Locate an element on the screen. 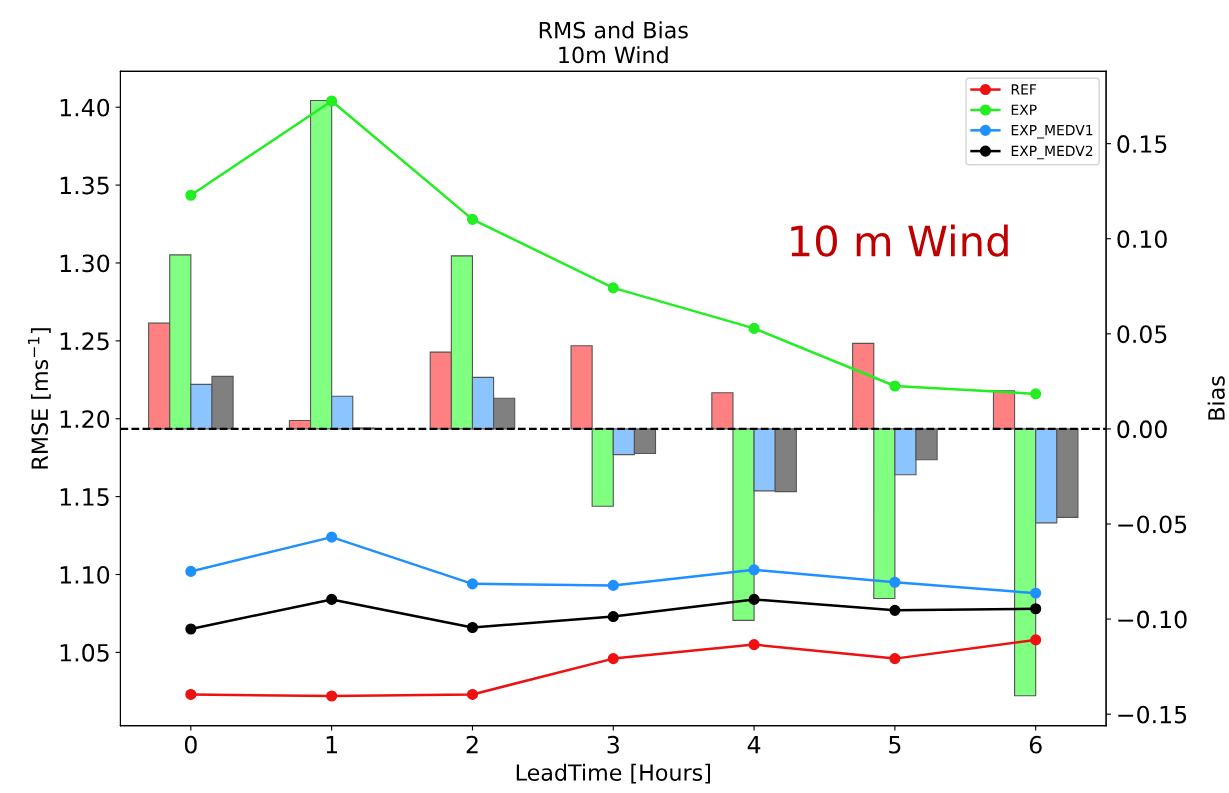 The height and width of the screenshot is (793, 1229). x-axis-title: LeadTime [Hours] is located at coordinates (613, 773).